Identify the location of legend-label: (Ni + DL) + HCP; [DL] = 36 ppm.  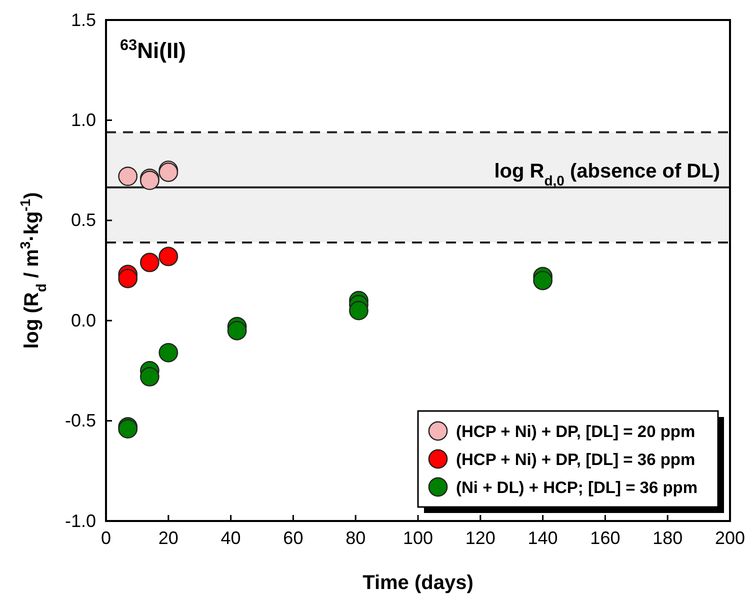
(577, 488).